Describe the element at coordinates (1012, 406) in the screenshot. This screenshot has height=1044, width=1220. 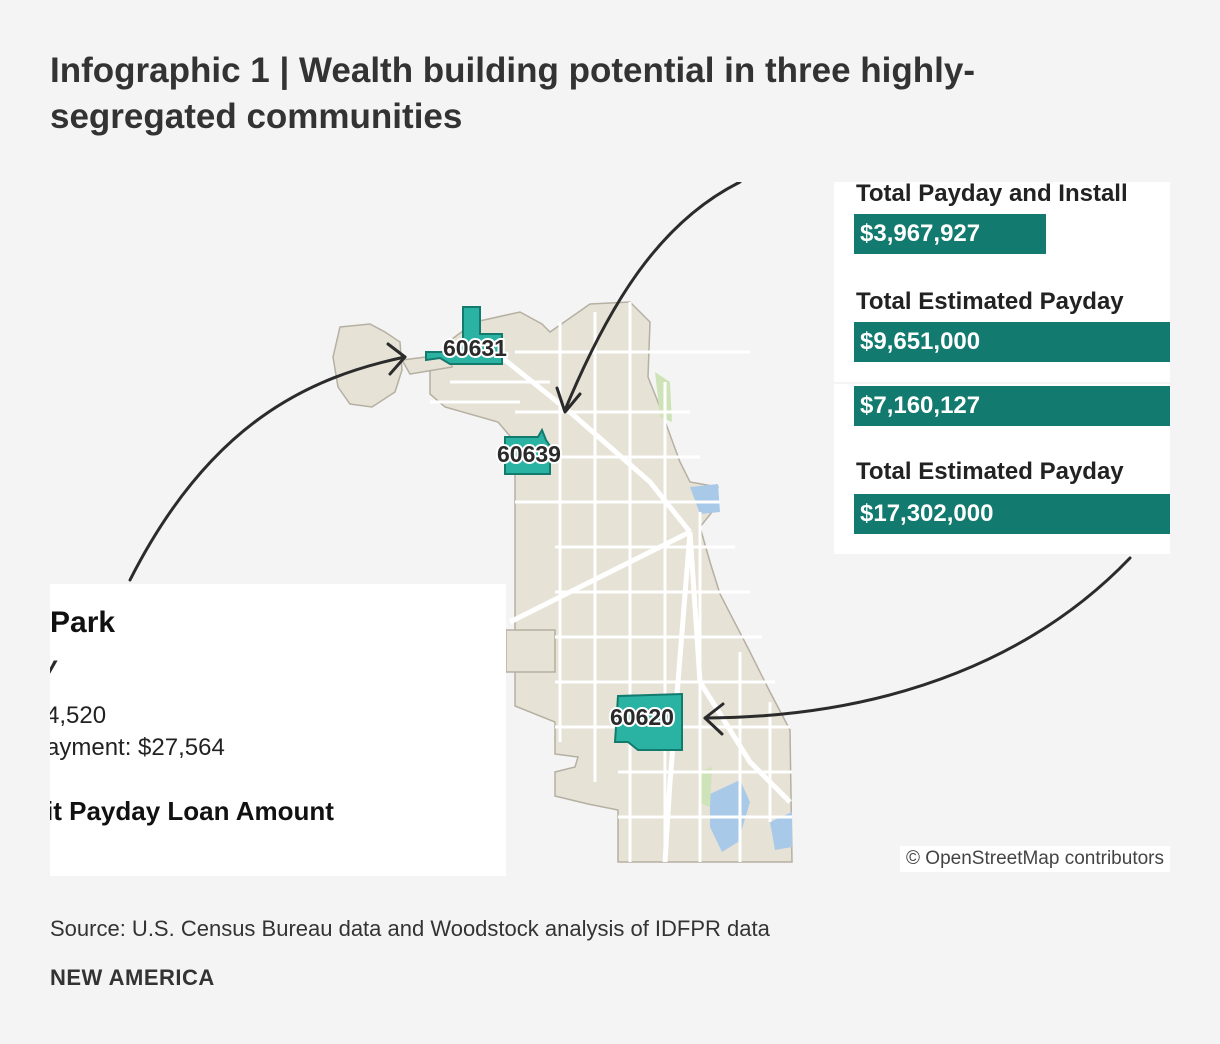
I see `payday-value-bar: $7,160,127` at that location.